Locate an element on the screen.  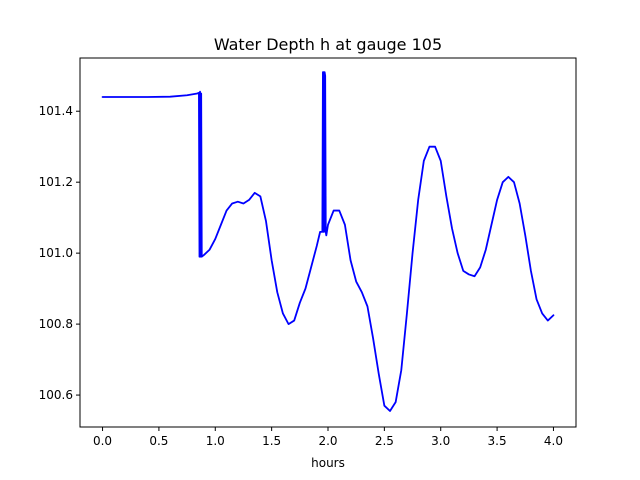
x-tick-label: 0.5 is located at coordinates (158, 441).